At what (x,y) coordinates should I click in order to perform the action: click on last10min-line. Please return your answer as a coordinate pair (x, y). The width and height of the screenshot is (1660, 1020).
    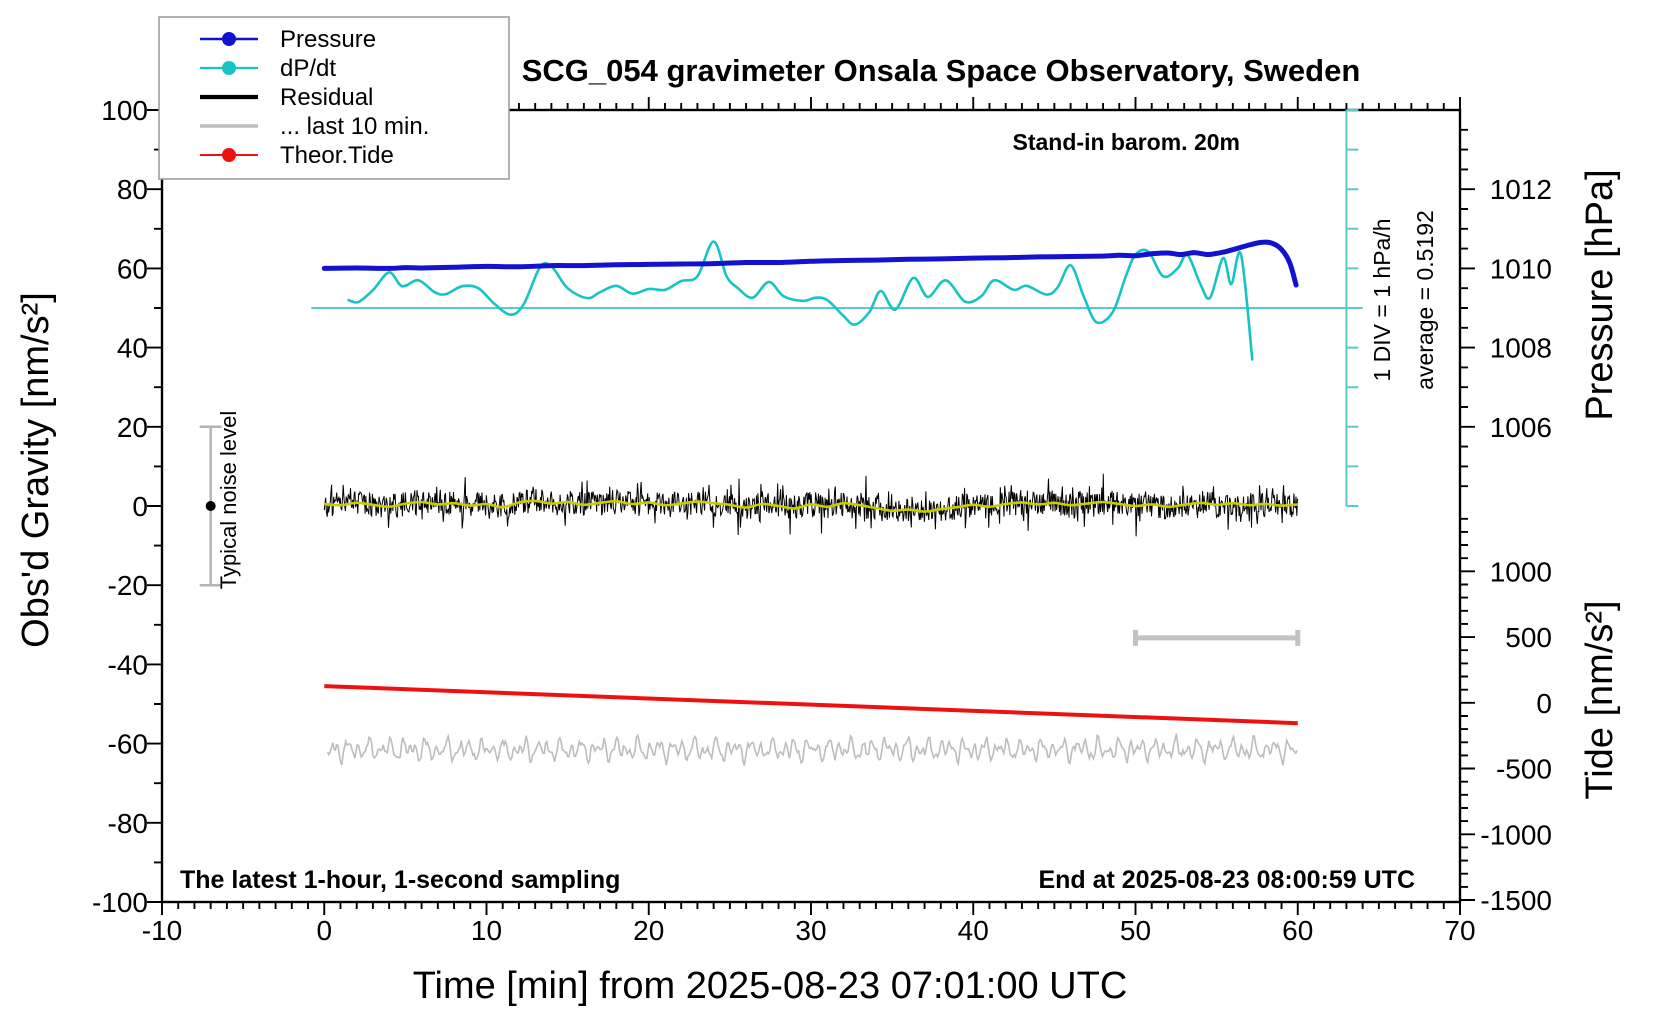
    Looking at the image, I should click on (812, 750).